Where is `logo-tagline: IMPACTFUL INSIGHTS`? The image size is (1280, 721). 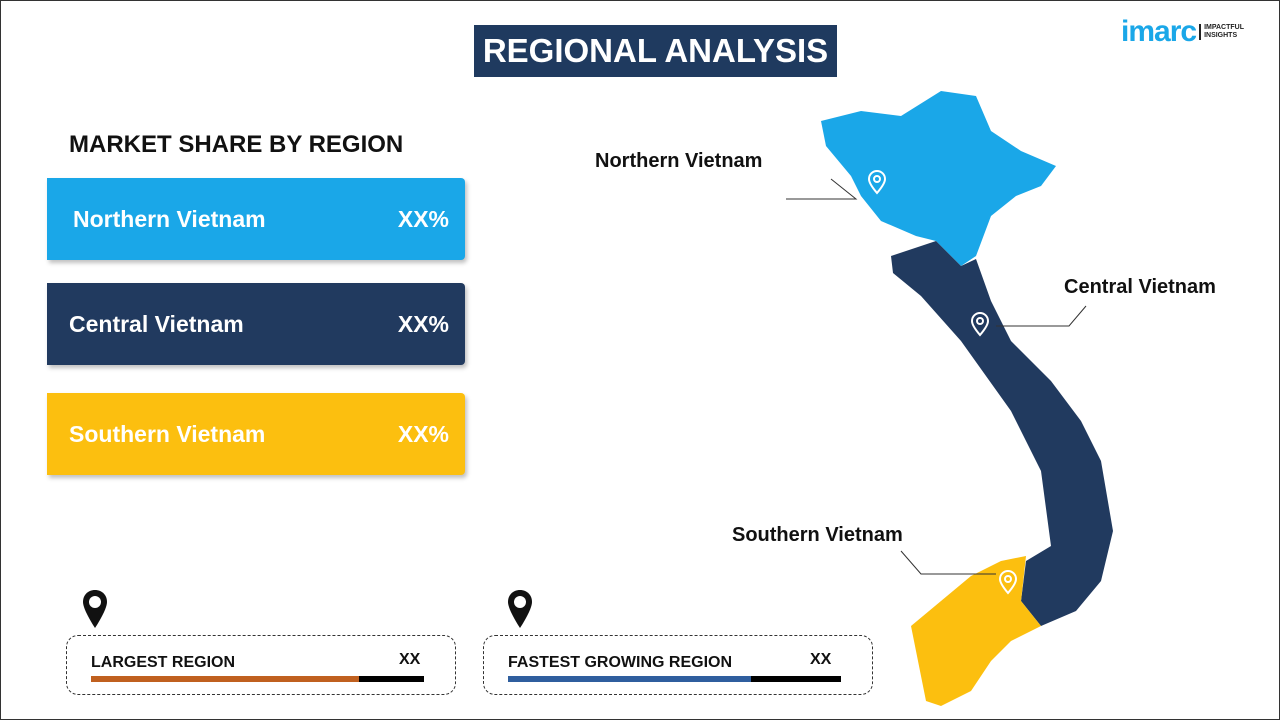
logo-tagline: IMPACTFUL INSIGHTS is located at coordinates (1221, 32).